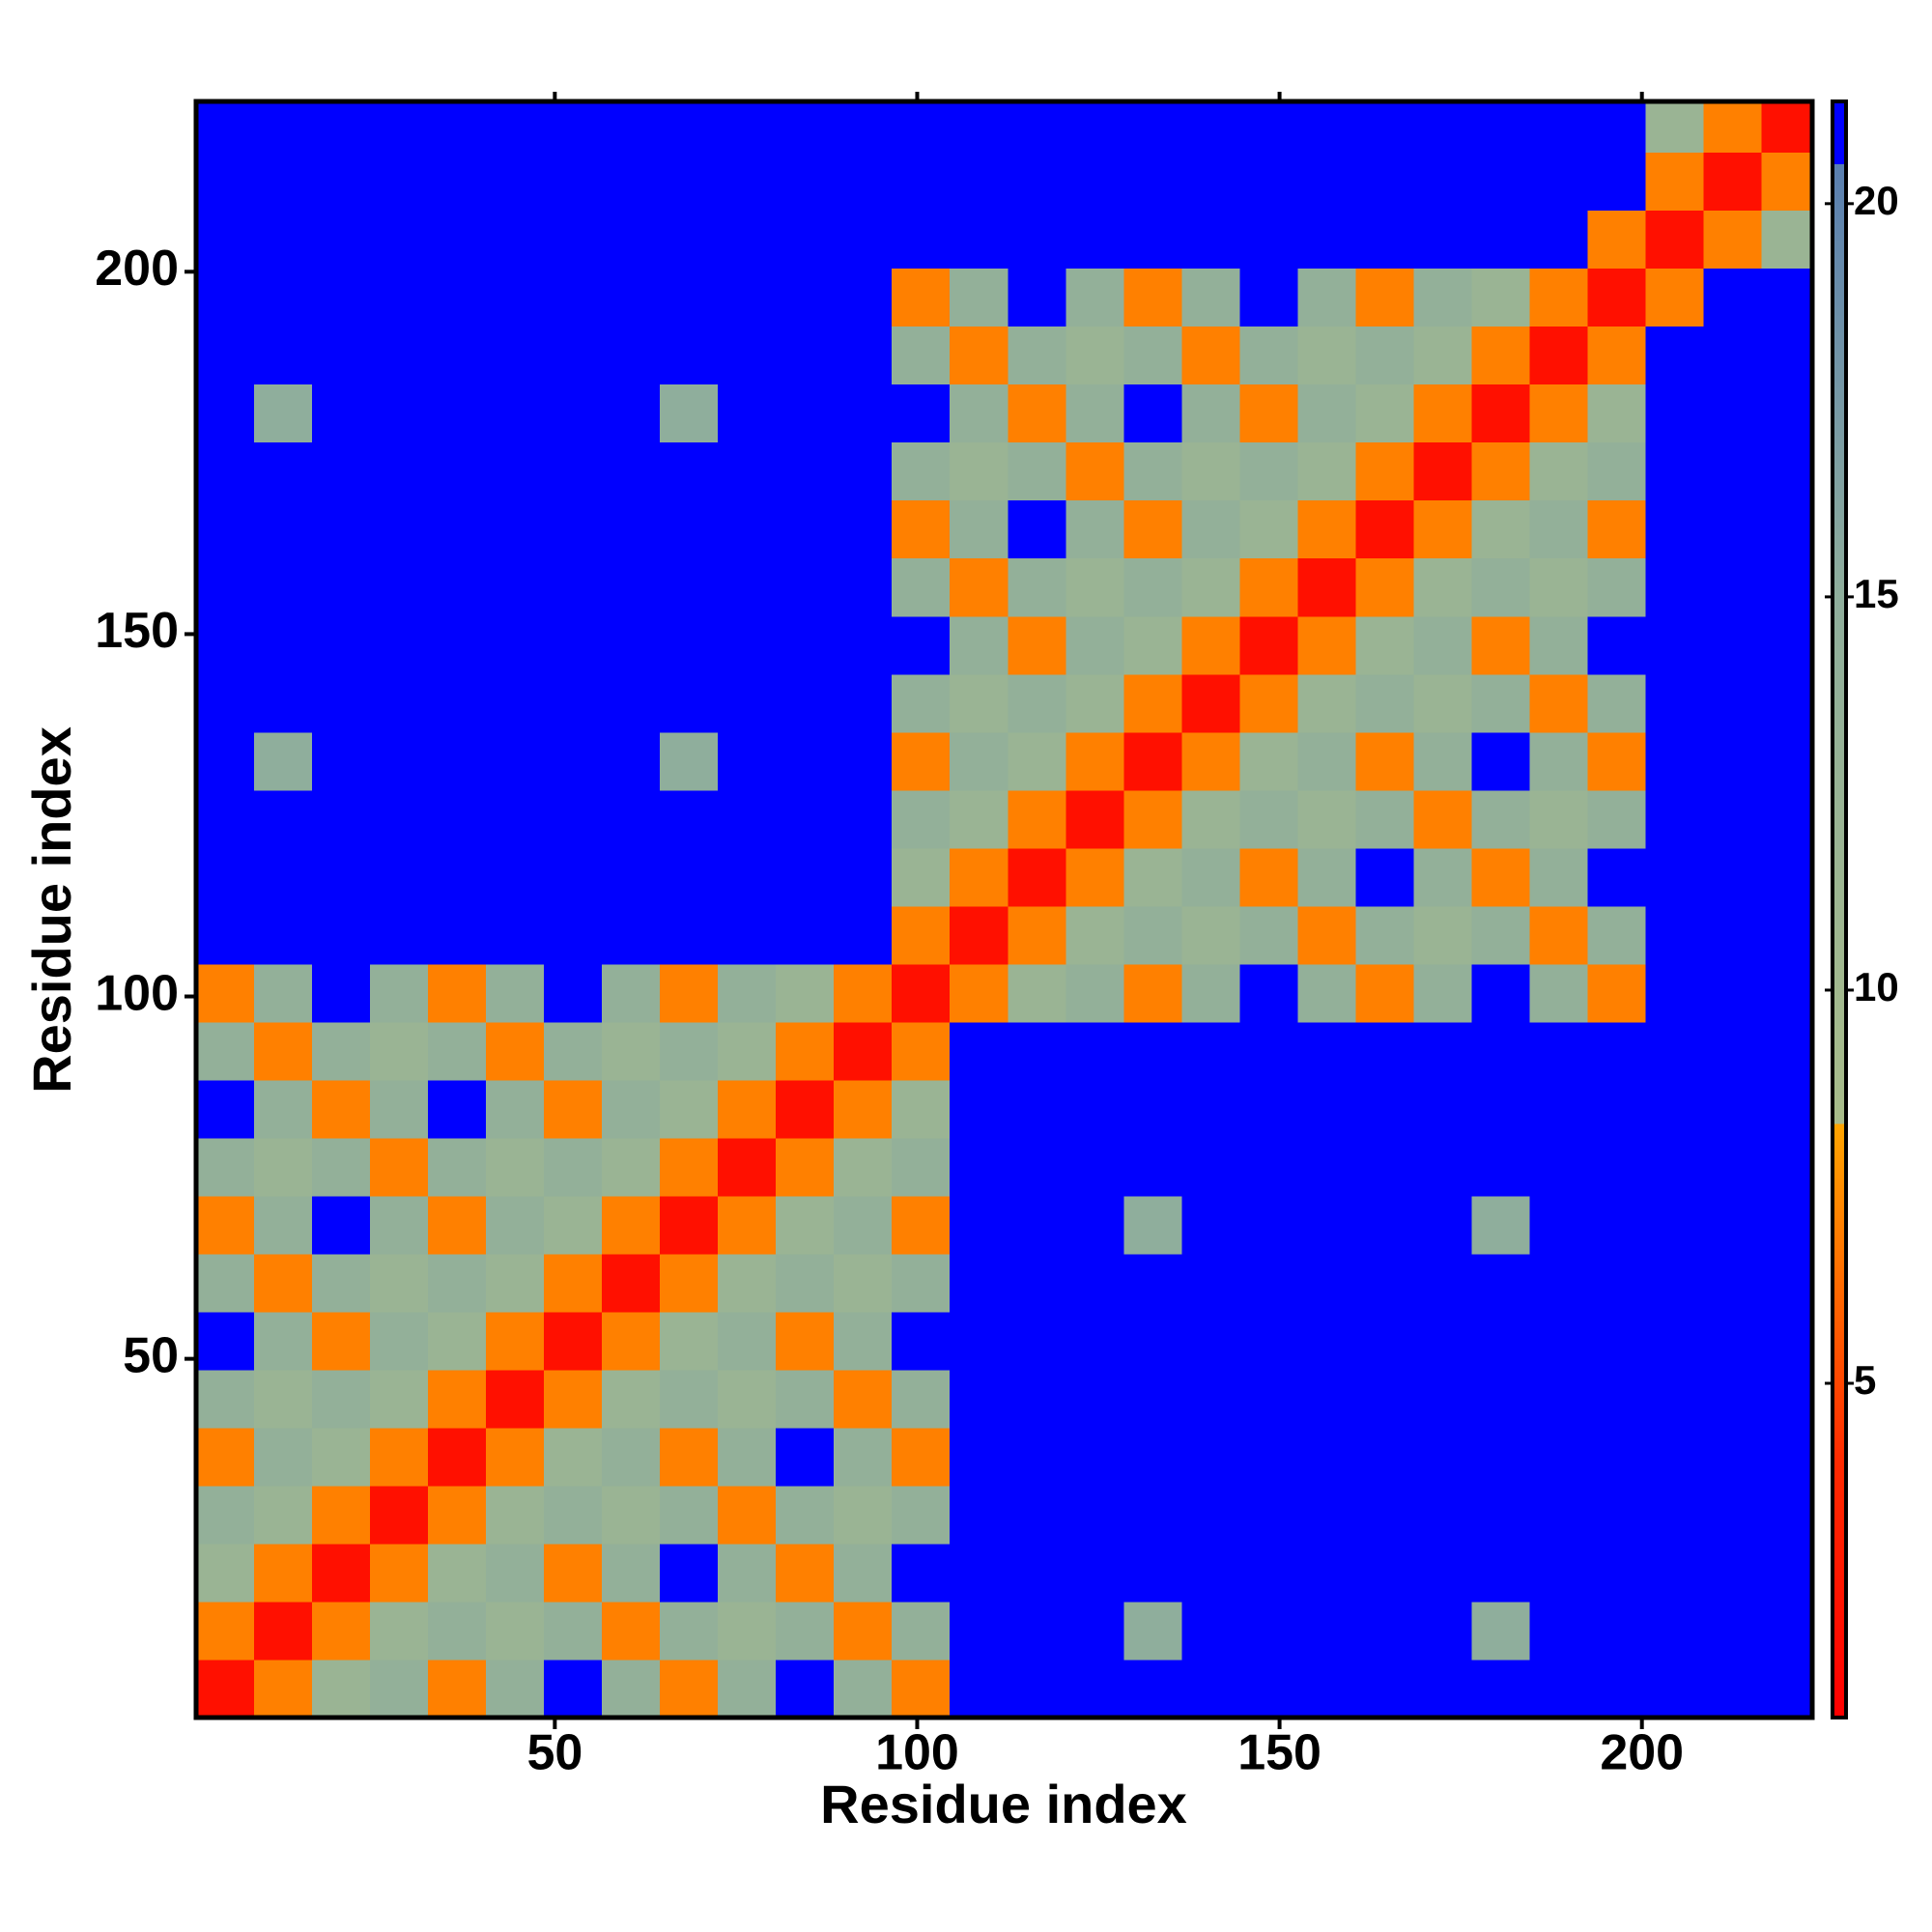 The image size is (1932, 1932). What do you see at coordinates (51, 910) in the screenshot?
I see `y-axis-title: Residue index` at bounding box center [51, 910].